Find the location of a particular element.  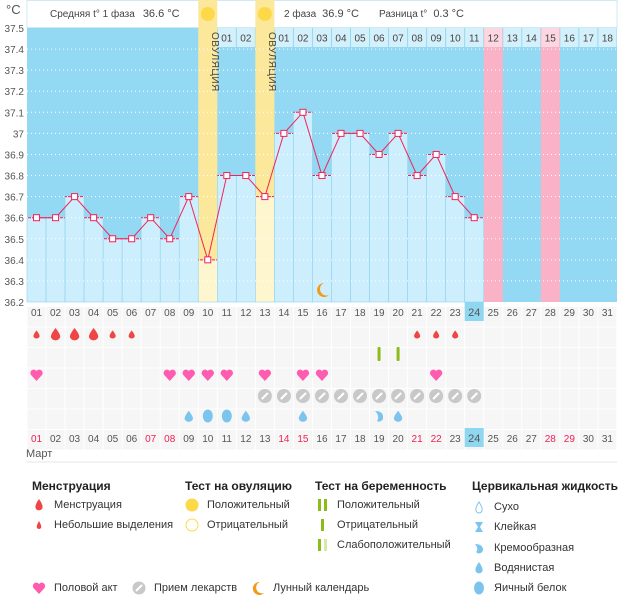

top-date-label: 21 is located at coordinates (418, 313).